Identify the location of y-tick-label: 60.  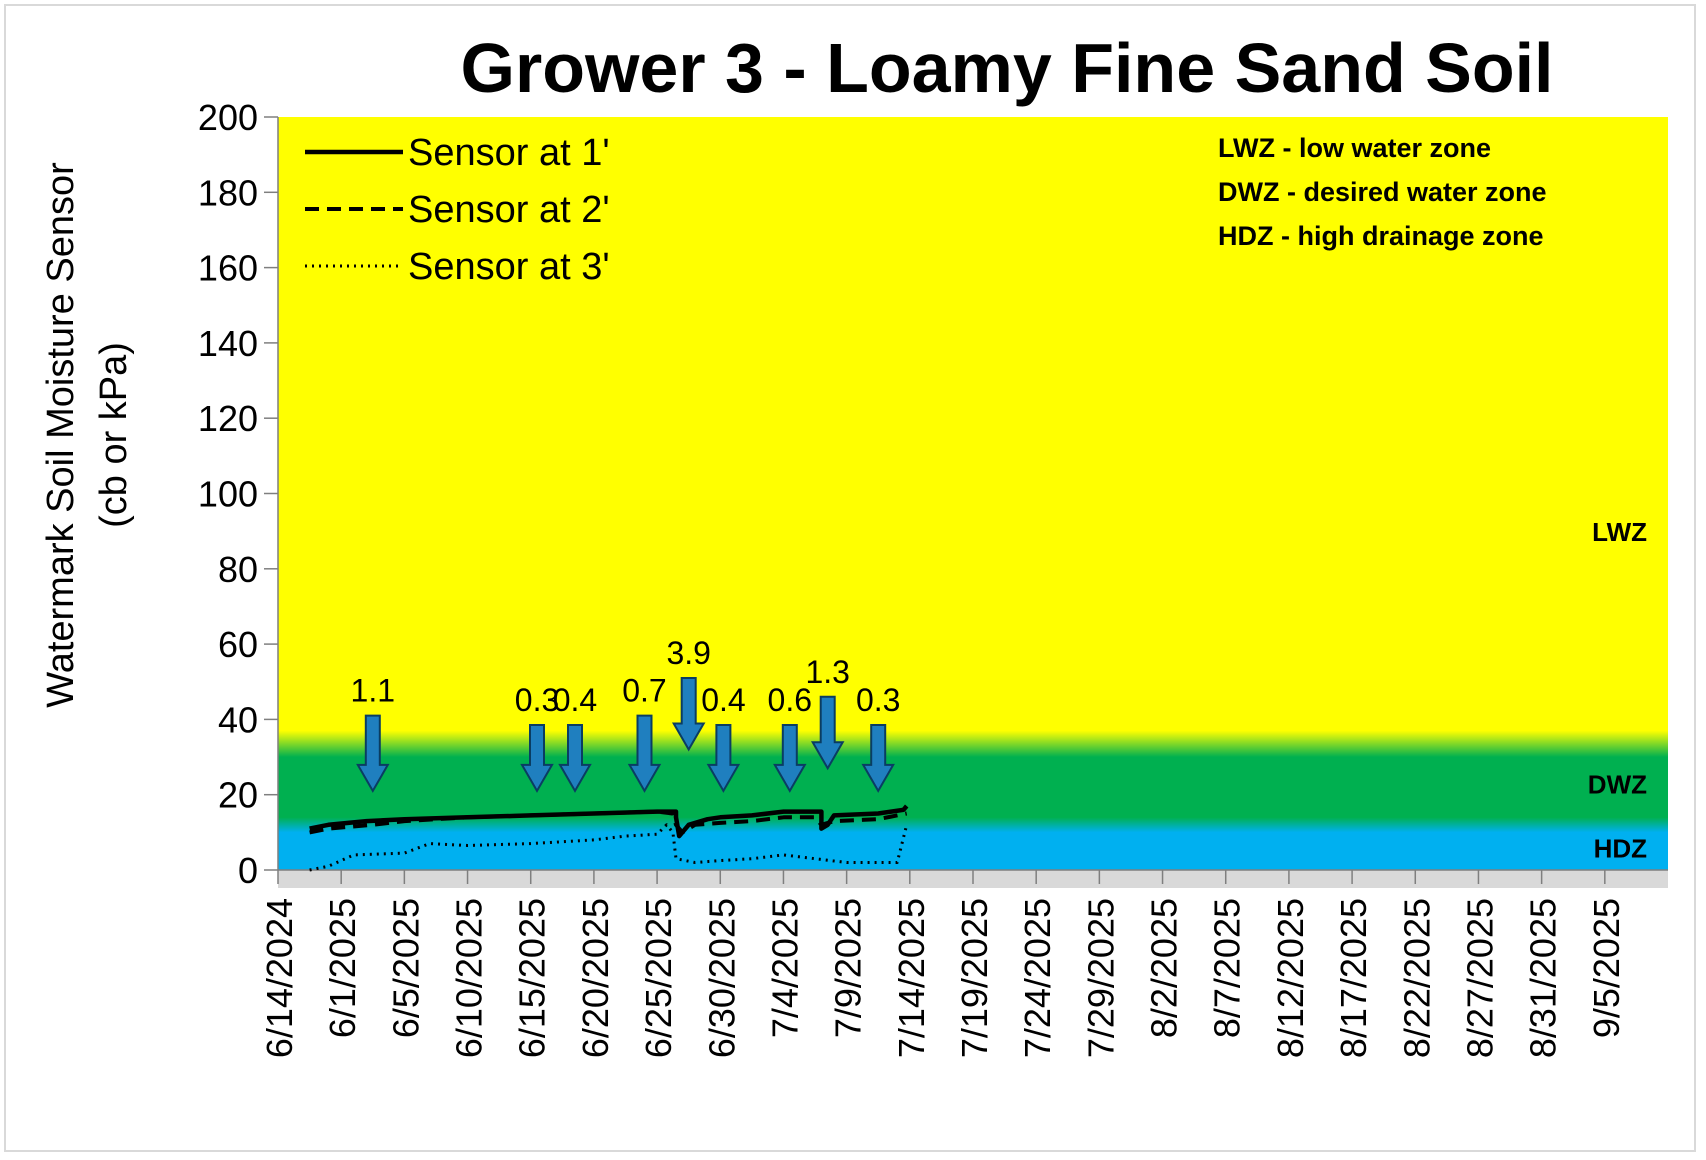
(238, 644).